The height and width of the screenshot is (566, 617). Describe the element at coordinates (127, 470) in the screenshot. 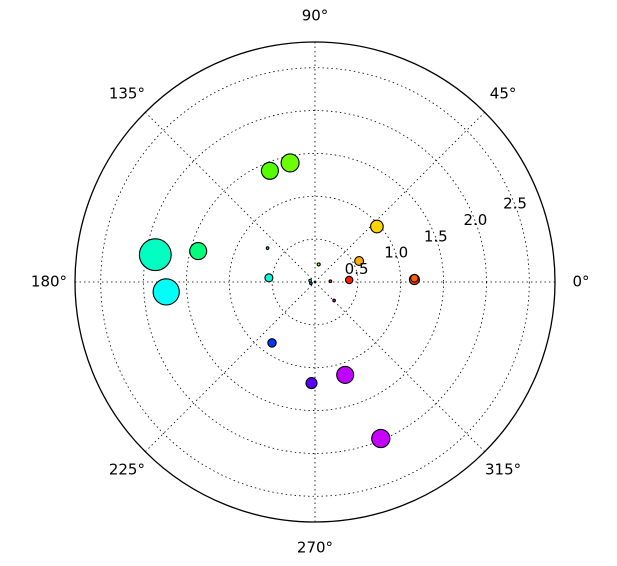

I see `angle-tick-label: 225°` at that location.